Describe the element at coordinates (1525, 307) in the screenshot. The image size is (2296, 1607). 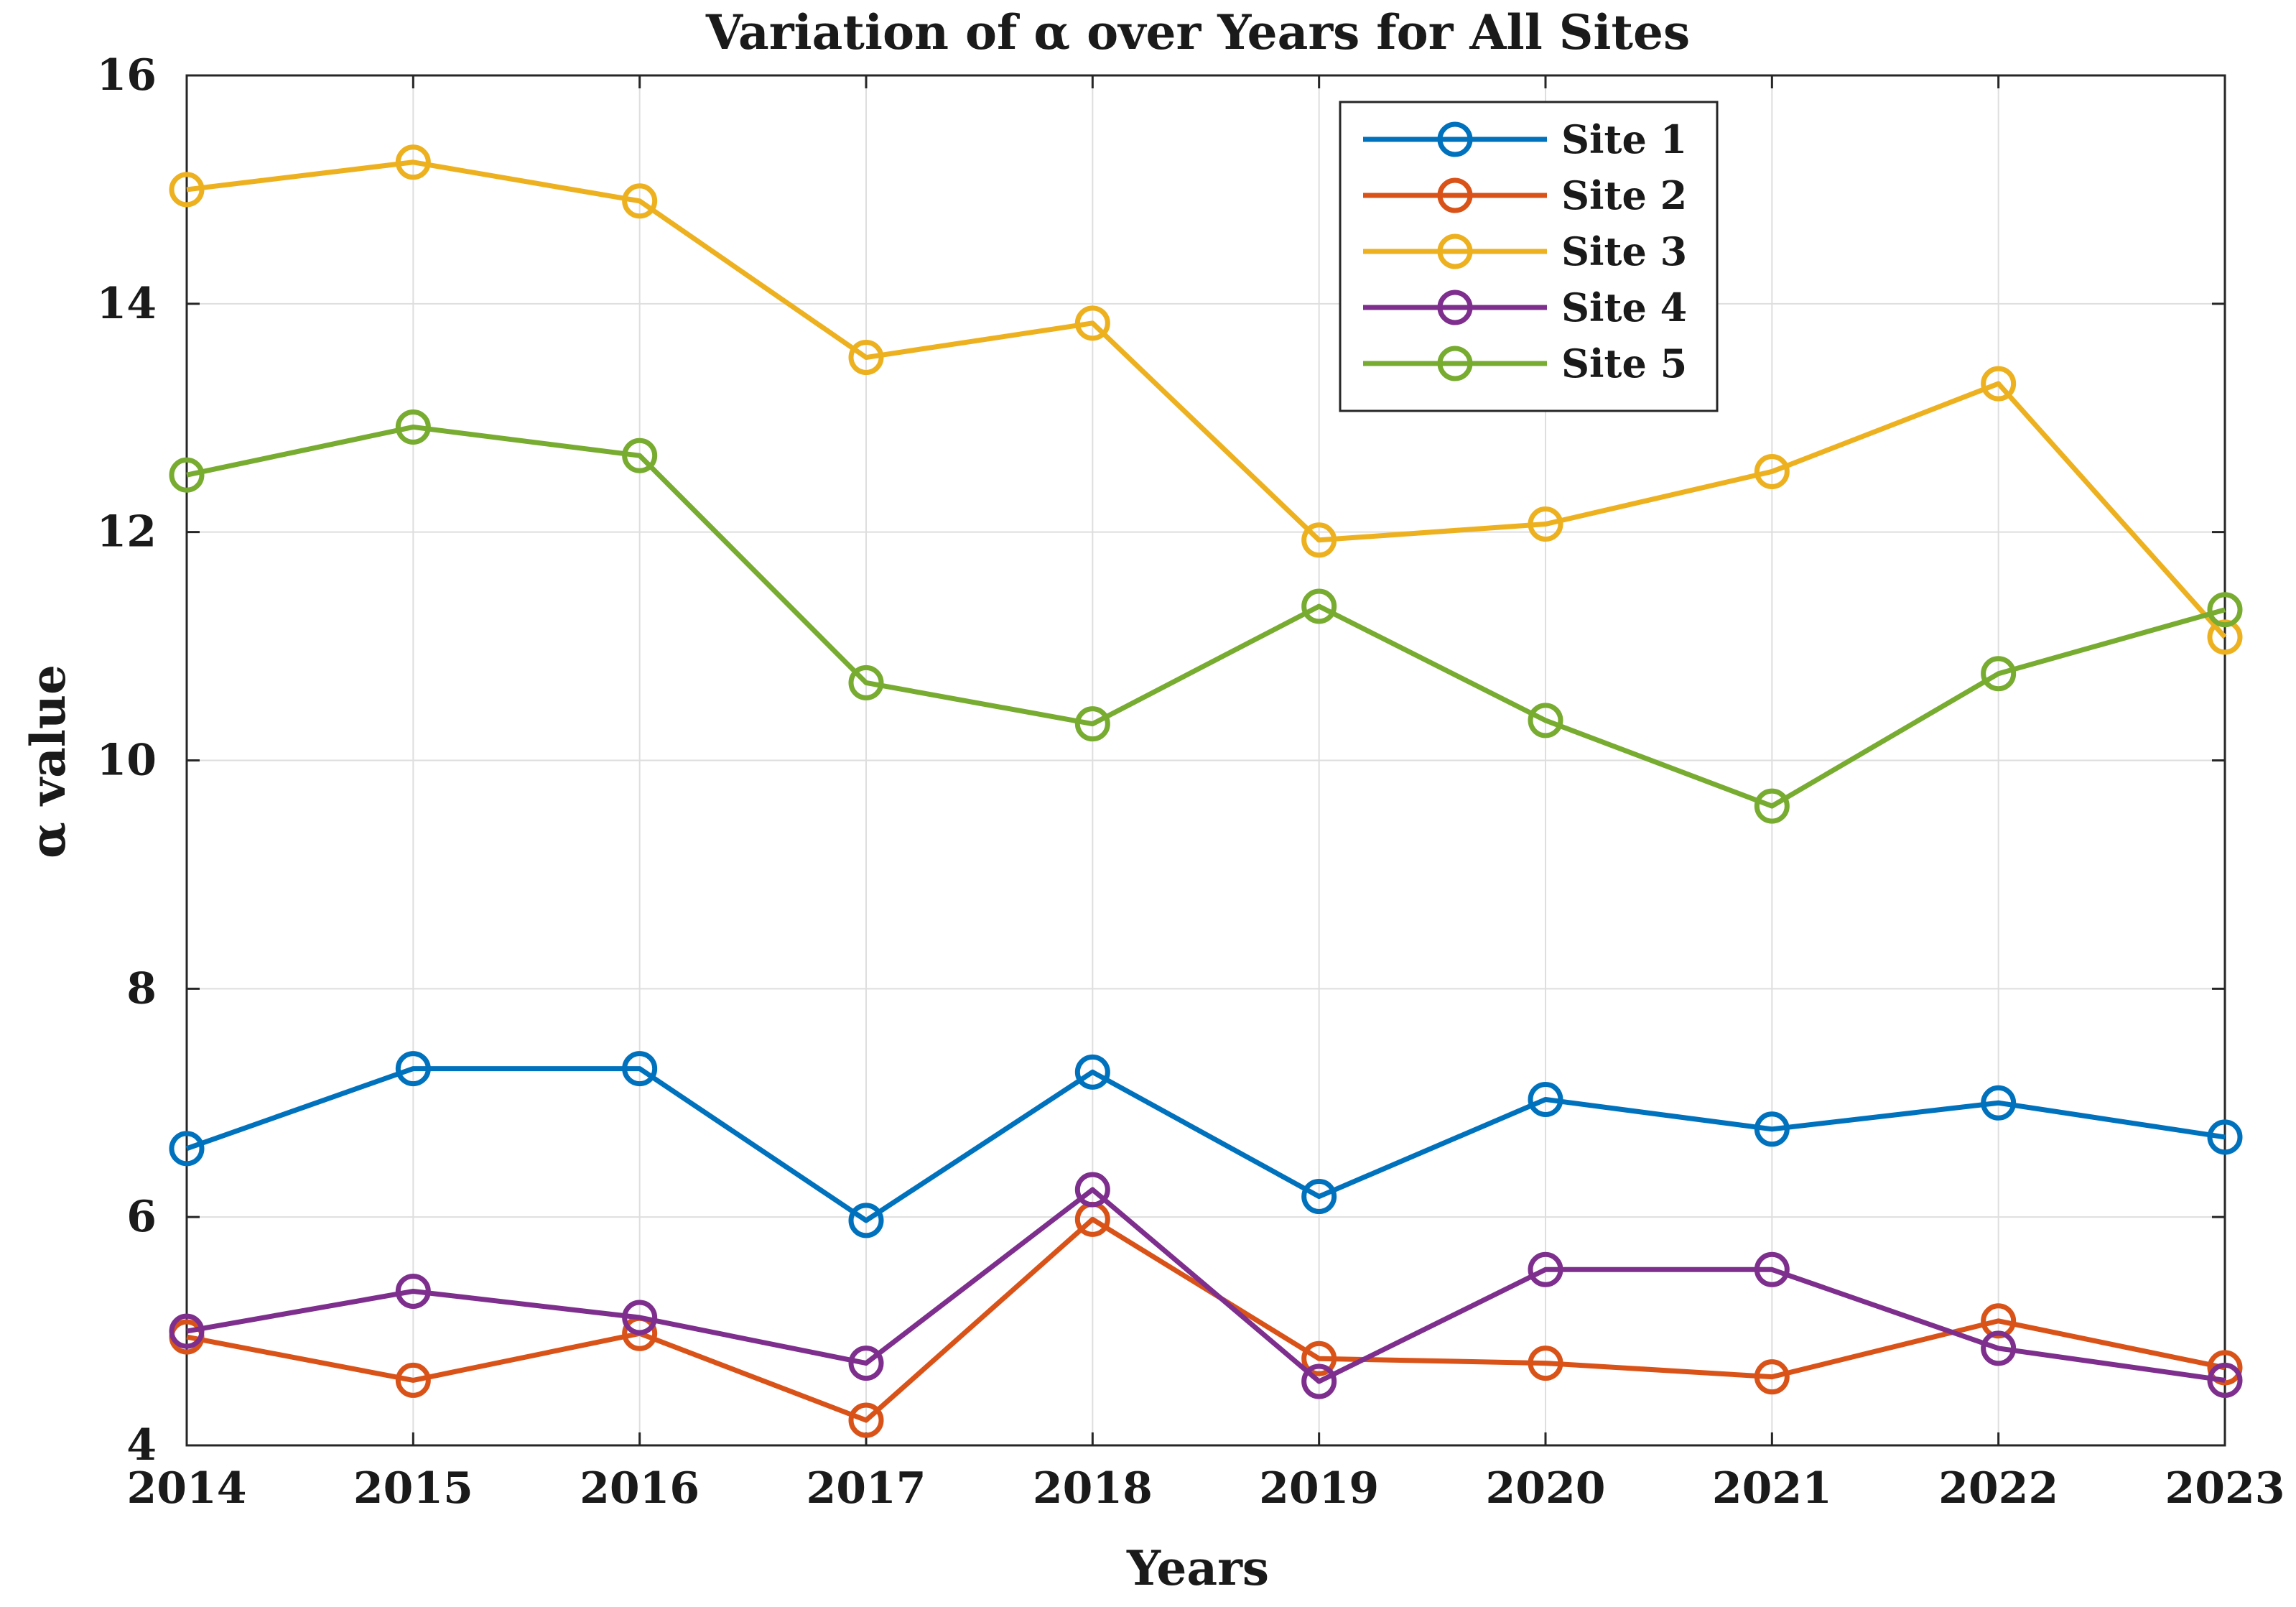
I see `legend-item: Site 4` at that location.